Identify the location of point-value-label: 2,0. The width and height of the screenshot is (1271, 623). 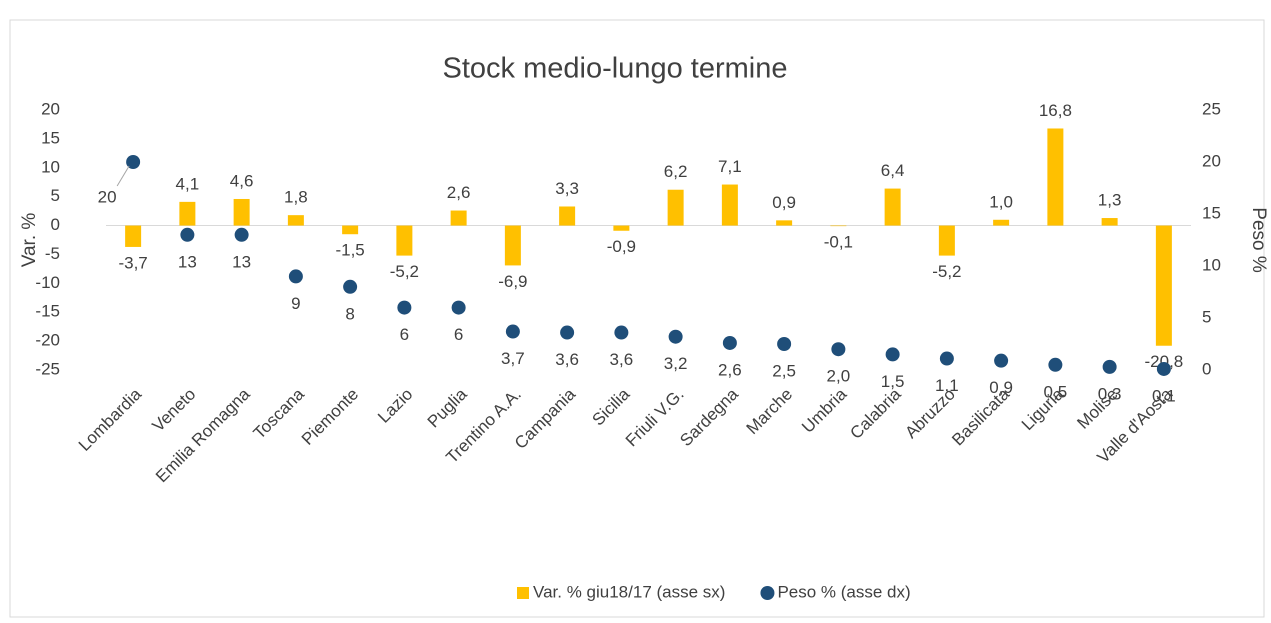
(839, 376).